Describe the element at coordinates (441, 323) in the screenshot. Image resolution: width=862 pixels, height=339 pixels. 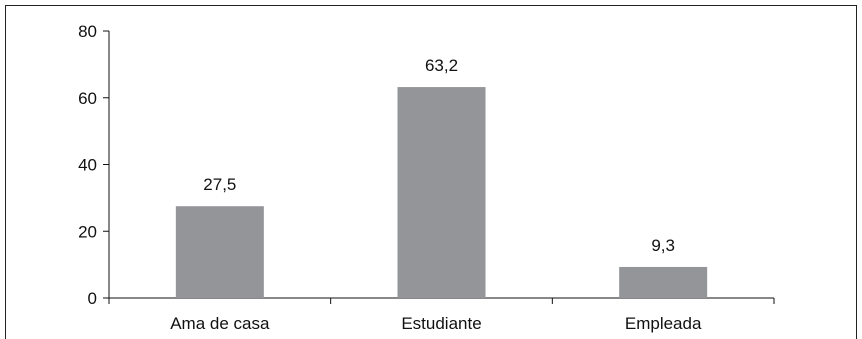
I see `x-category-label: Estudiante` at that location.